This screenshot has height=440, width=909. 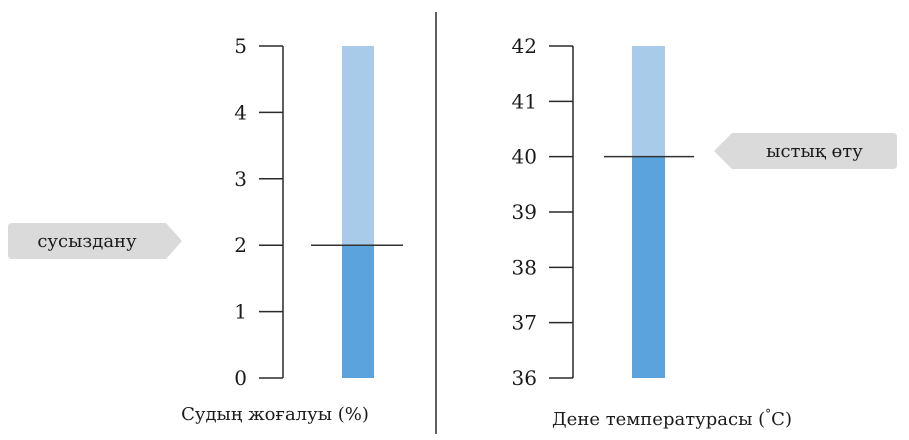 What do you see at coordinates (658, 419) in the screenshot?
I see `body-temperature-axis-title-main: Дене температурасы (` at bounding box center [658, 419].